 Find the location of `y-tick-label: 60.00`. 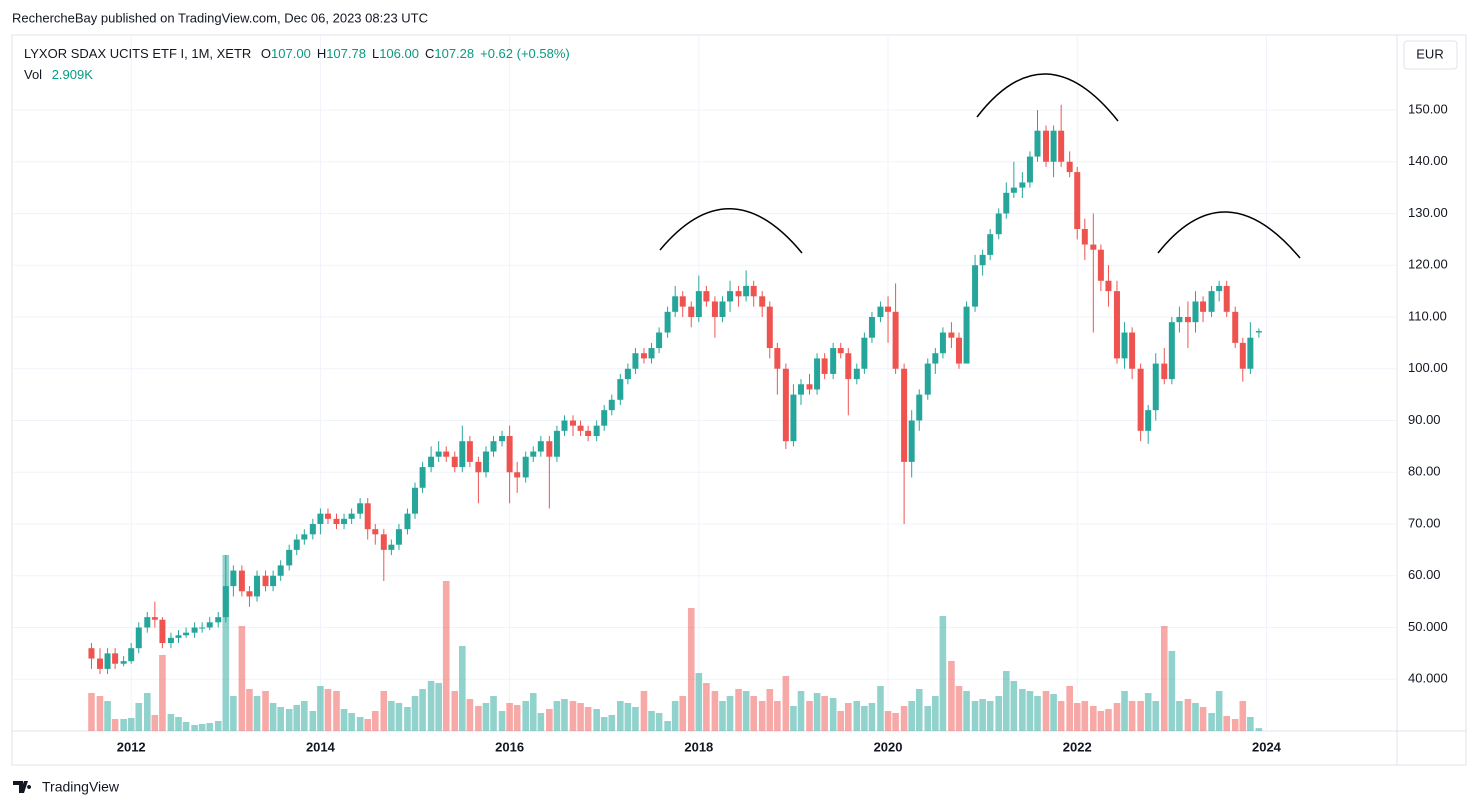

y-tick-label: 60.00 is located at coordinates (1424, 574).